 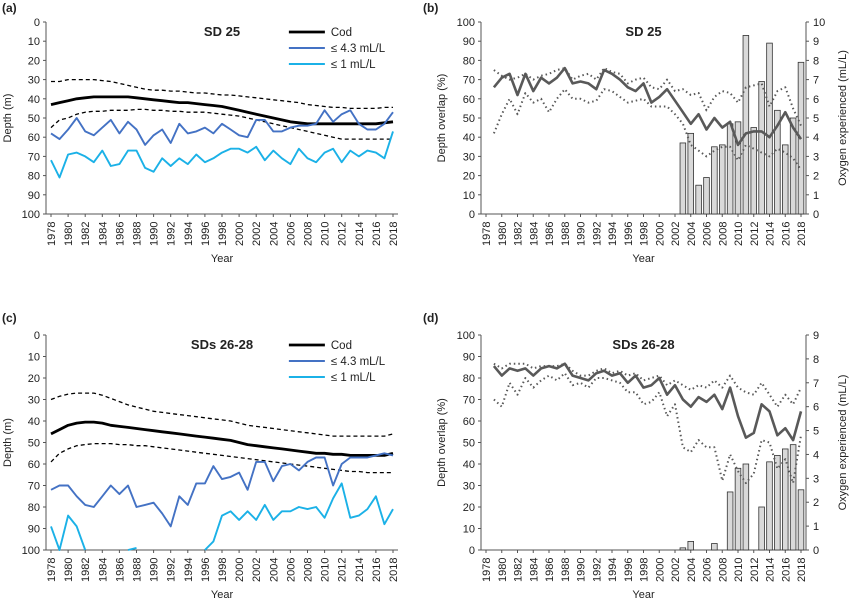 I want to click on y-tick-label: 0, so click(x=37, y=23).